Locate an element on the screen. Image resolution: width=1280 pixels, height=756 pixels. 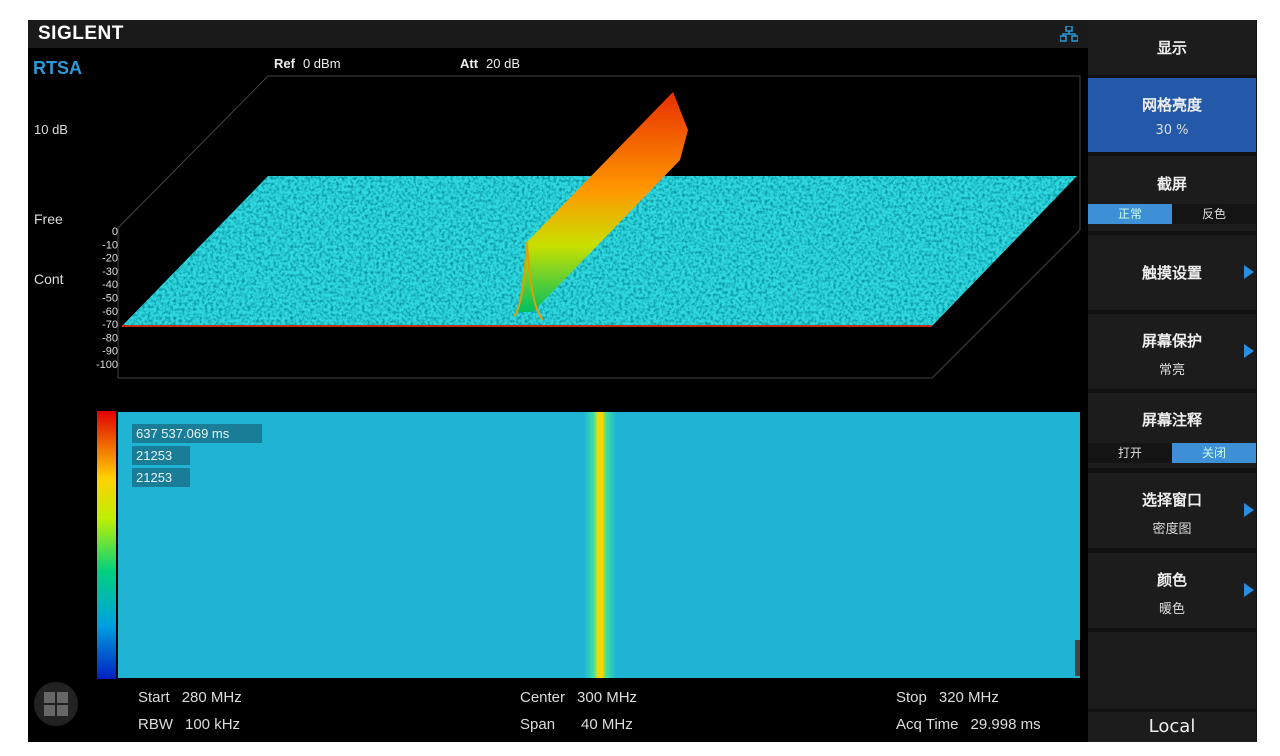
start-label: Start is located at coordinates (154, 697).